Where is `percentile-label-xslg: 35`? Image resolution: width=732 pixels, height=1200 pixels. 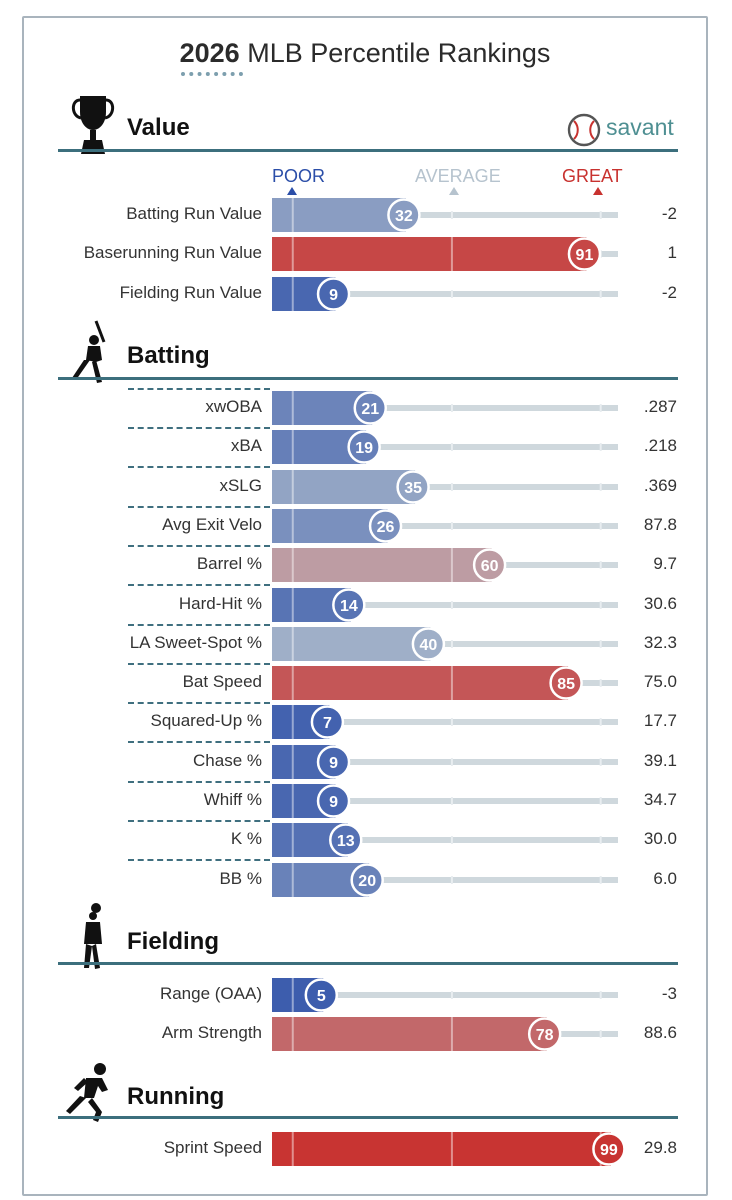 percentile-label-xslg: 35 is located at coordinates (413, 488).